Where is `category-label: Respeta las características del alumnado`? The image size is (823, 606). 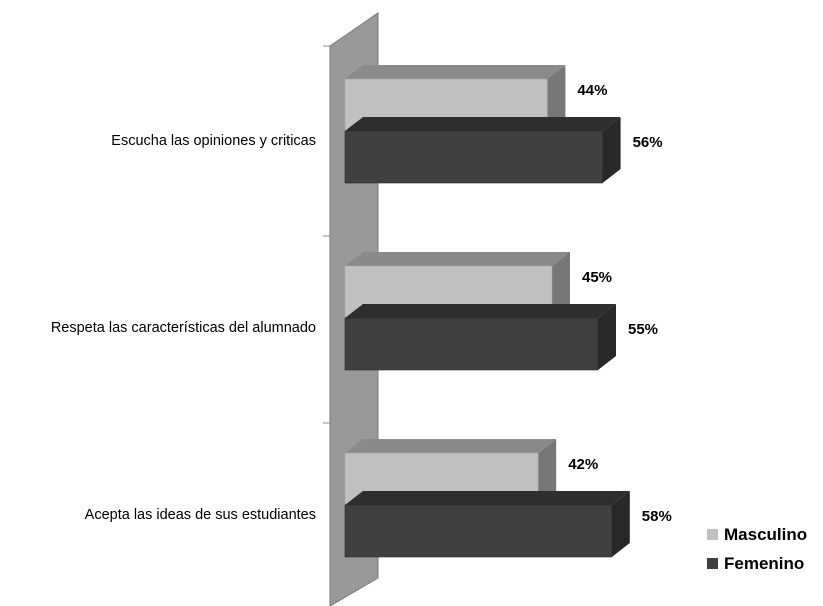 category-label: Respeta las características del alumnado is located at coordinates (183, 328).